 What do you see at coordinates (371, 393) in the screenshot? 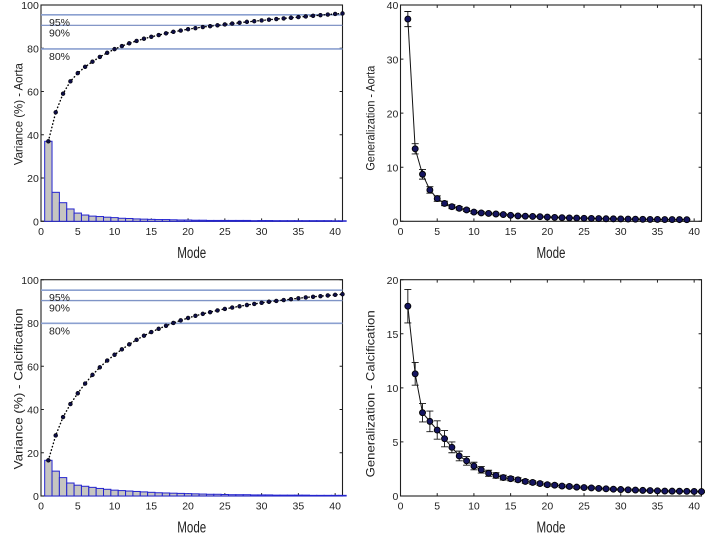
I see `svg-text: Generalization - Calcification` at bounding box center [371, 393].